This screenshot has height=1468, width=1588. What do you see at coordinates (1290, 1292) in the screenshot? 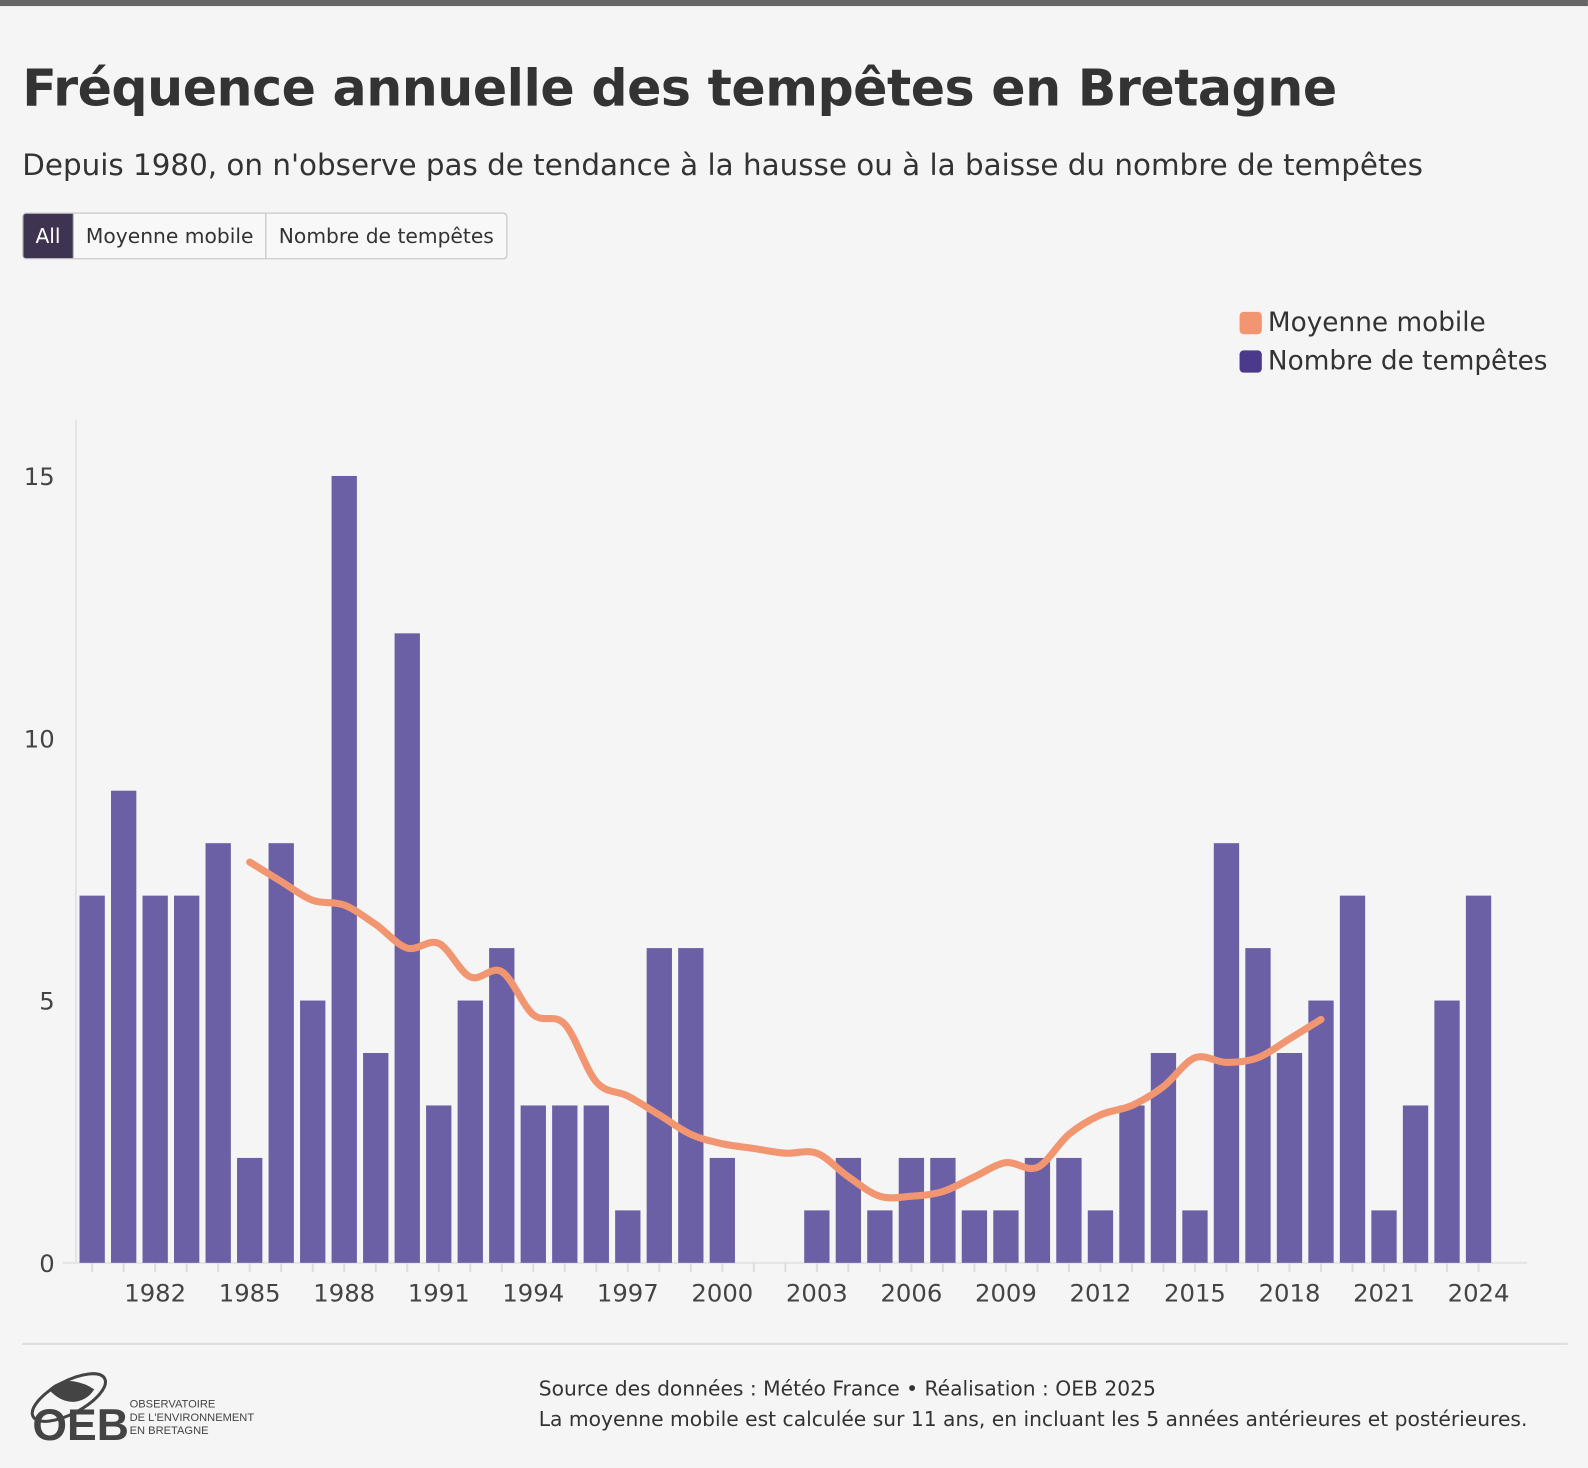
I see `x-tick-label: 2018` at bounding box center [1290, 1292].